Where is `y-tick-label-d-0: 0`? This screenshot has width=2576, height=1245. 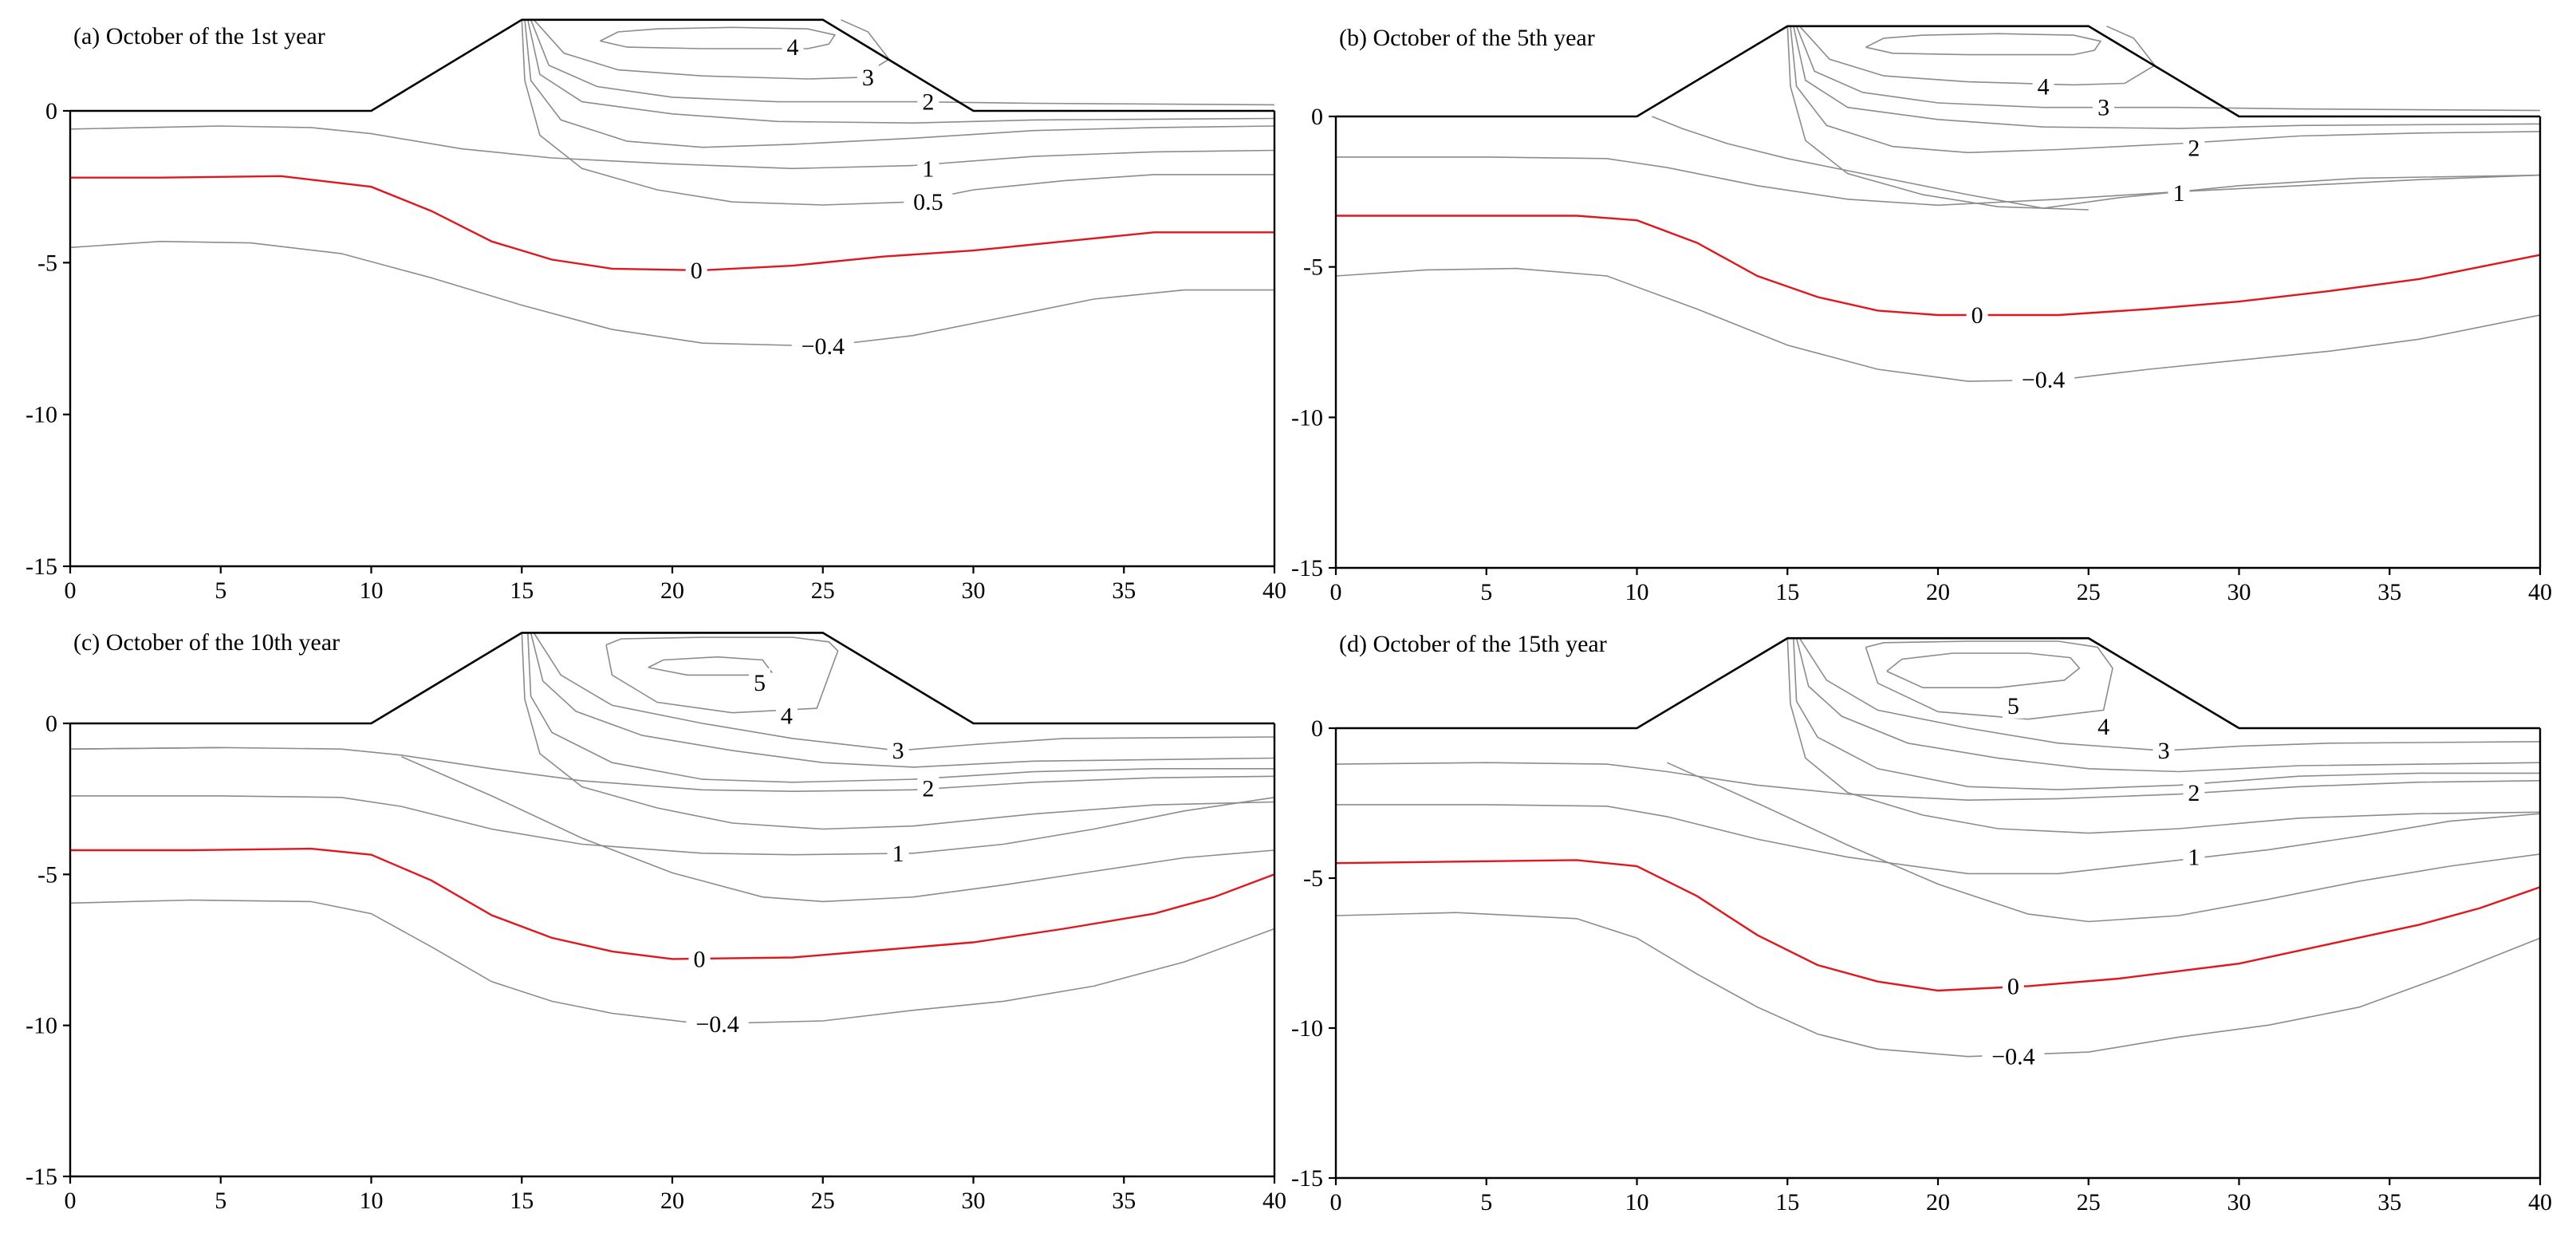
y-tick-label-d-0: 0 is located at coordinates (1317, 728).